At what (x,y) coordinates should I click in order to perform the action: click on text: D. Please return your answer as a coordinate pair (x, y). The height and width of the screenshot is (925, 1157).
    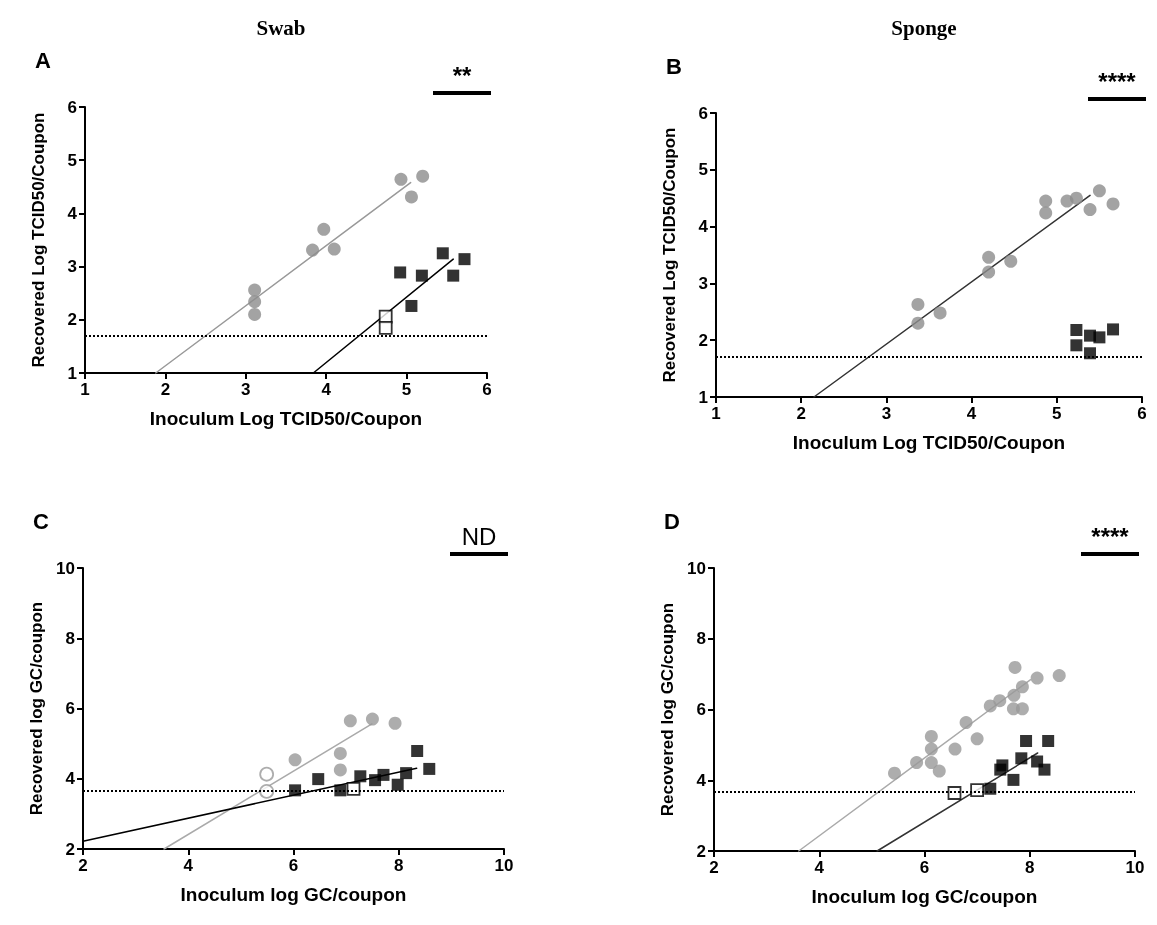
    Looking at the image, I should click on (672, 521).